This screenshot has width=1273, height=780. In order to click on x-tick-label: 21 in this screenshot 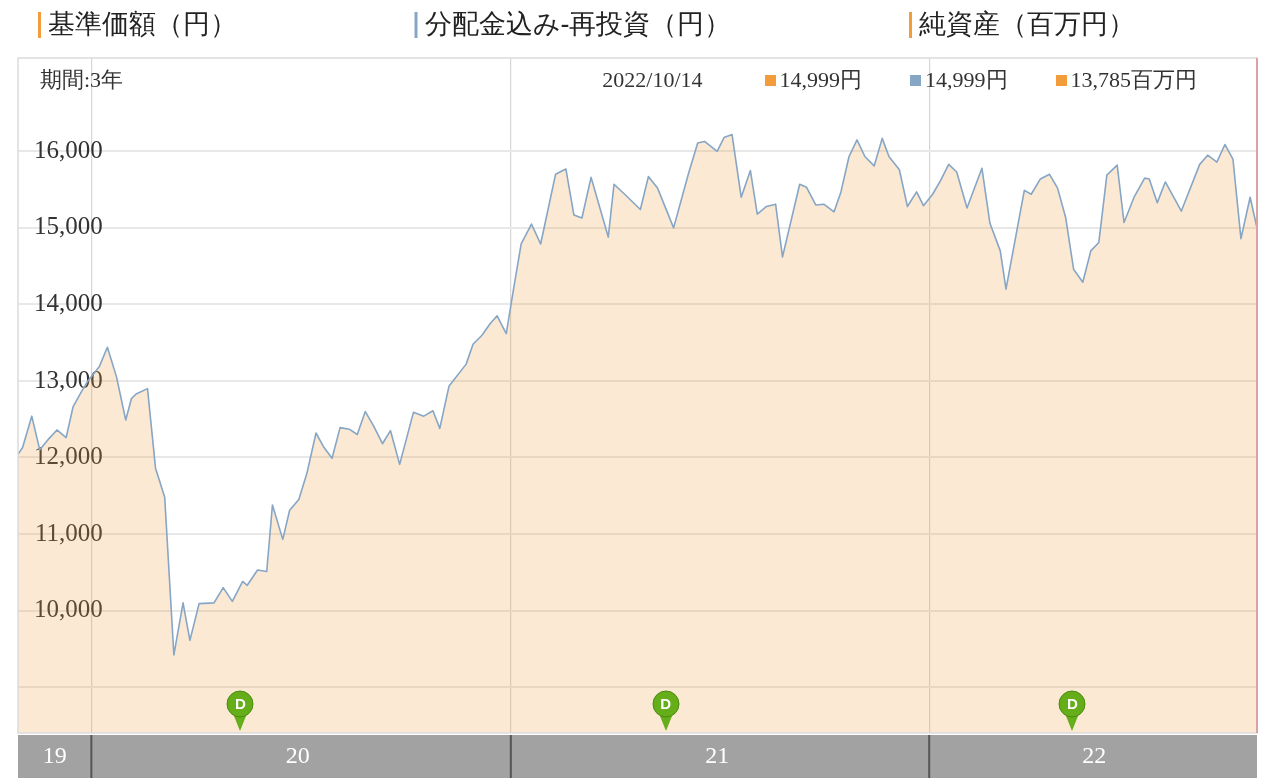, I will do `click(717, 754)`.